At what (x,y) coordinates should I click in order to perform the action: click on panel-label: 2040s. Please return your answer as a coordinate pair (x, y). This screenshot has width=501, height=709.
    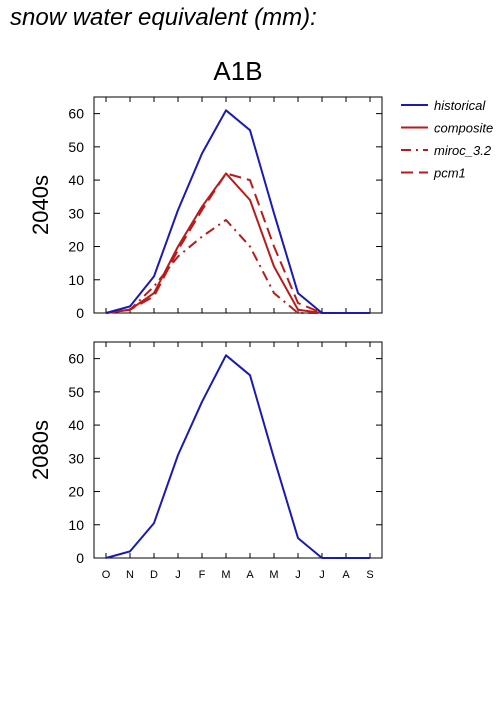
    Looking at the image, I should click on (40, 205).